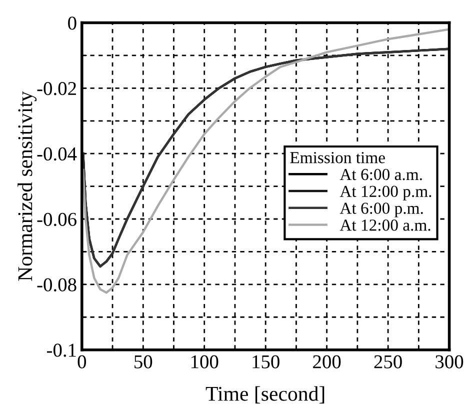 The image size is (468, 414). Describe the element at coordinates (56, 285) in the screenshot. I see `y-tick-label: -0.08` at that location.